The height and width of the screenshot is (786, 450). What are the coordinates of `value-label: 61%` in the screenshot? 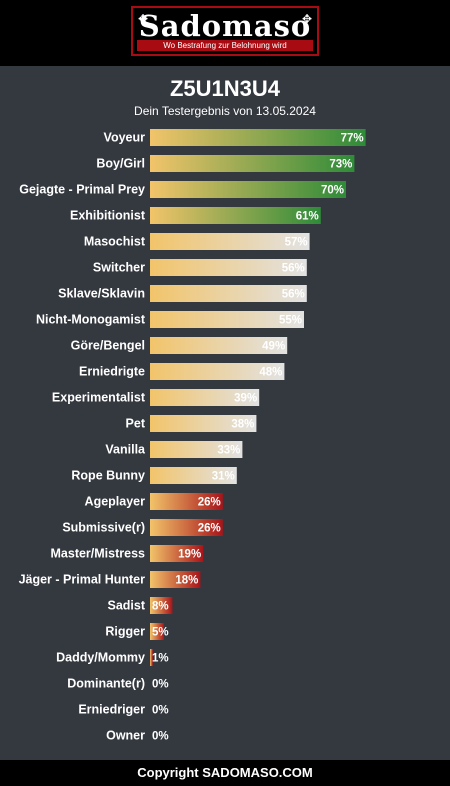 It's located at (307, 217).